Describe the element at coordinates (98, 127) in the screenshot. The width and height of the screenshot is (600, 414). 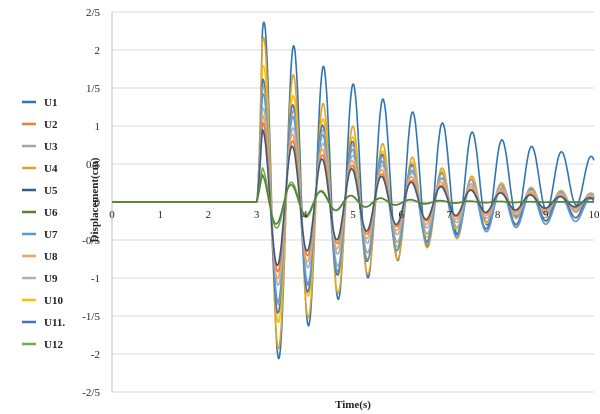
I see `y-tick-label: 1` at that location.